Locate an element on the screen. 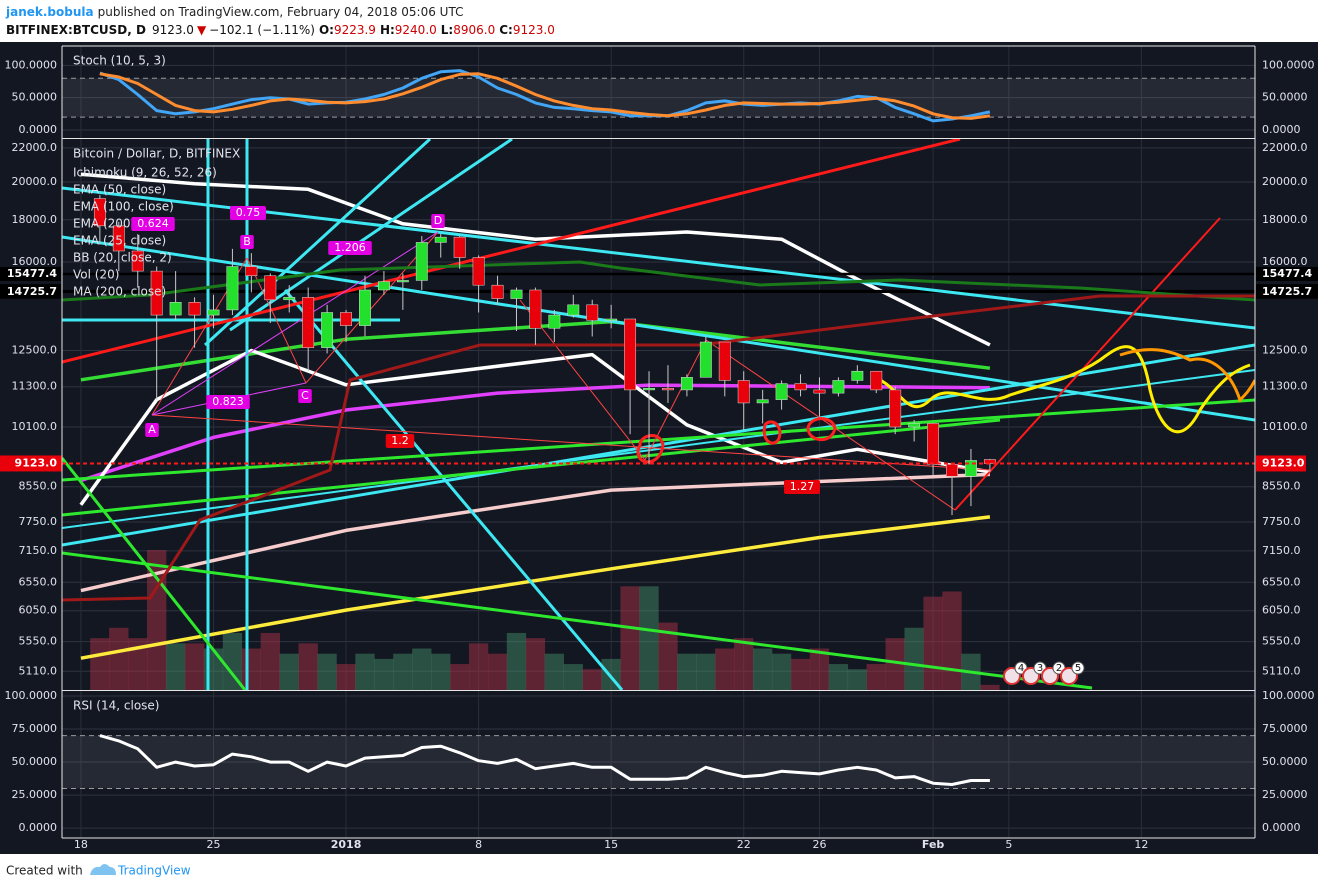  event-count: 2 is located at coordinates (1059, 668).